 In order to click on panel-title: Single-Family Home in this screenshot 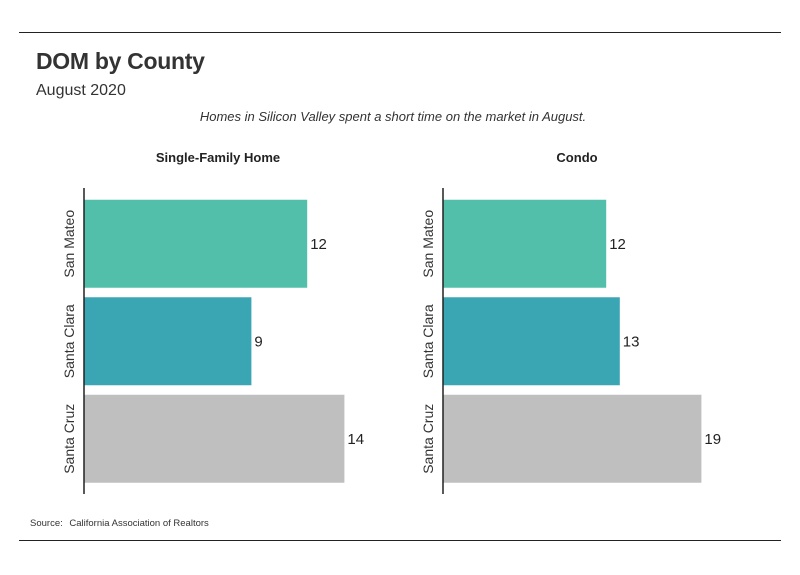, I will do `click(218, 157)`.